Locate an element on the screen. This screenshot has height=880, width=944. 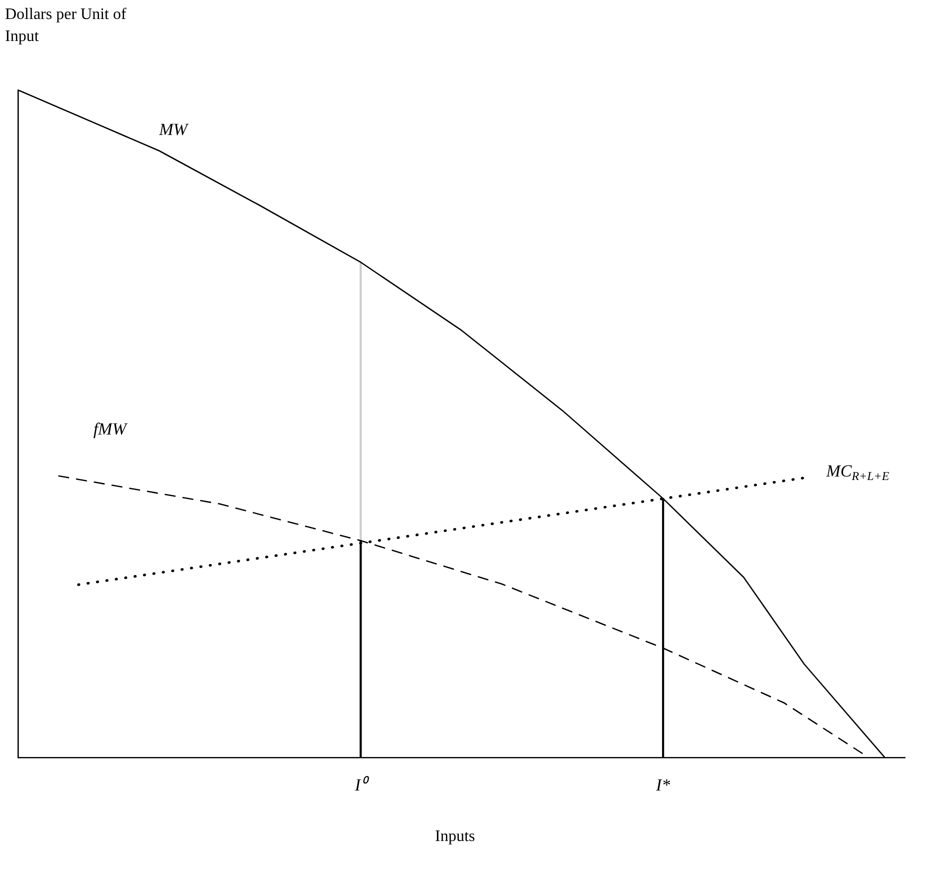
x-axis-title: Inputs is located at coordinates (455, 837).